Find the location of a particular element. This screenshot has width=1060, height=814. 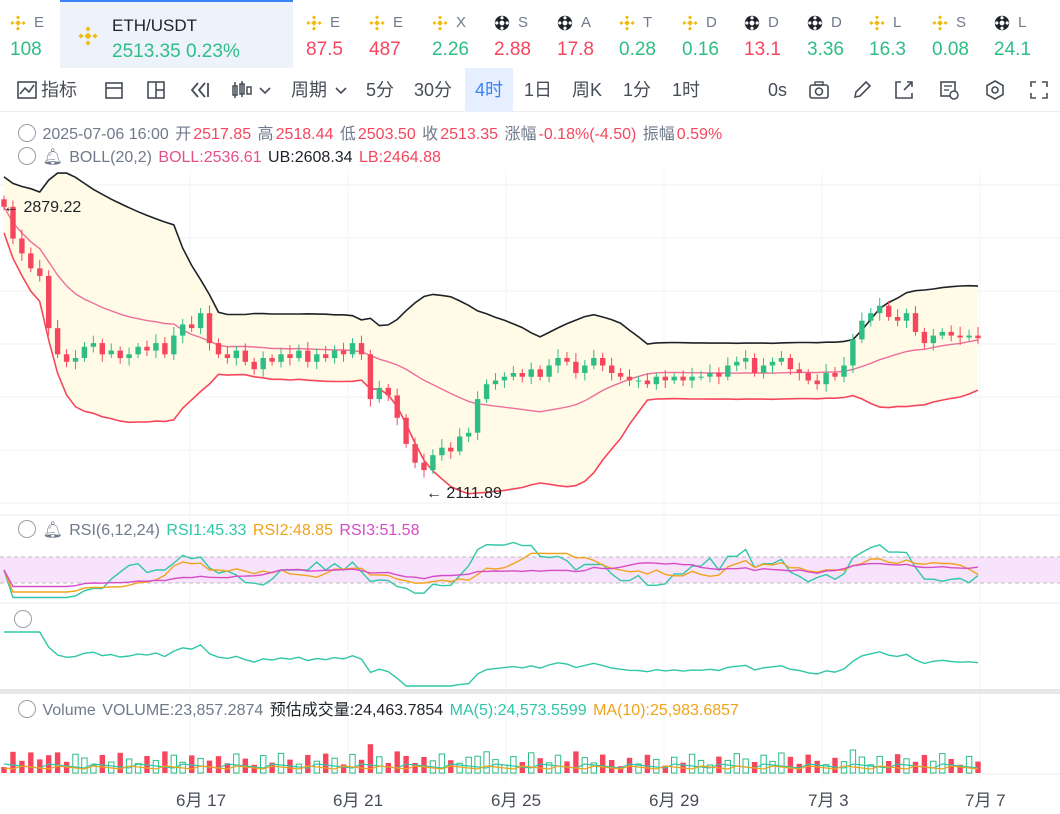

high-label: 高 is located at coordinates (265, 134).